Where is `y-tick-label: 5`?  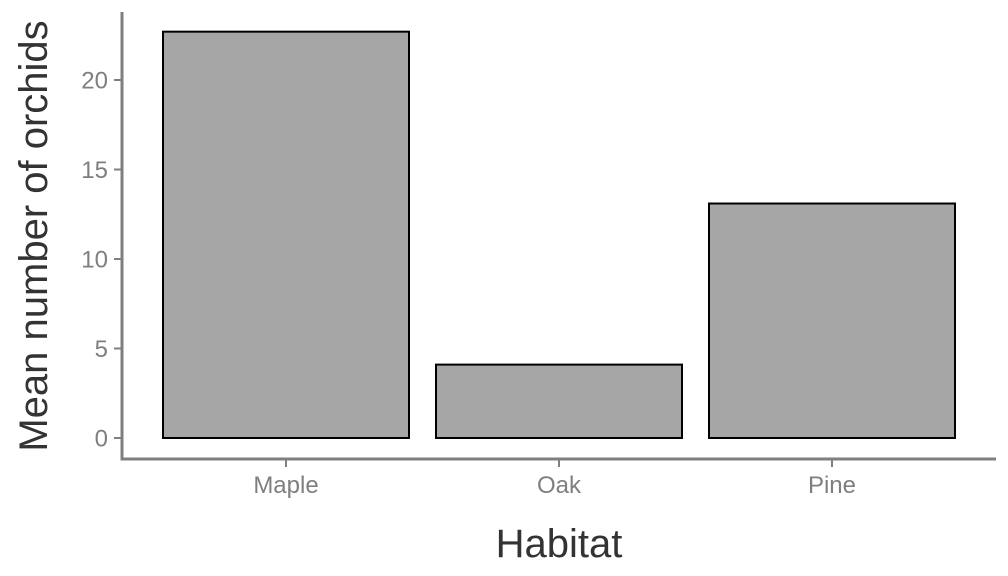 y-tick-label: 5 is located at coordinates (101, 349).